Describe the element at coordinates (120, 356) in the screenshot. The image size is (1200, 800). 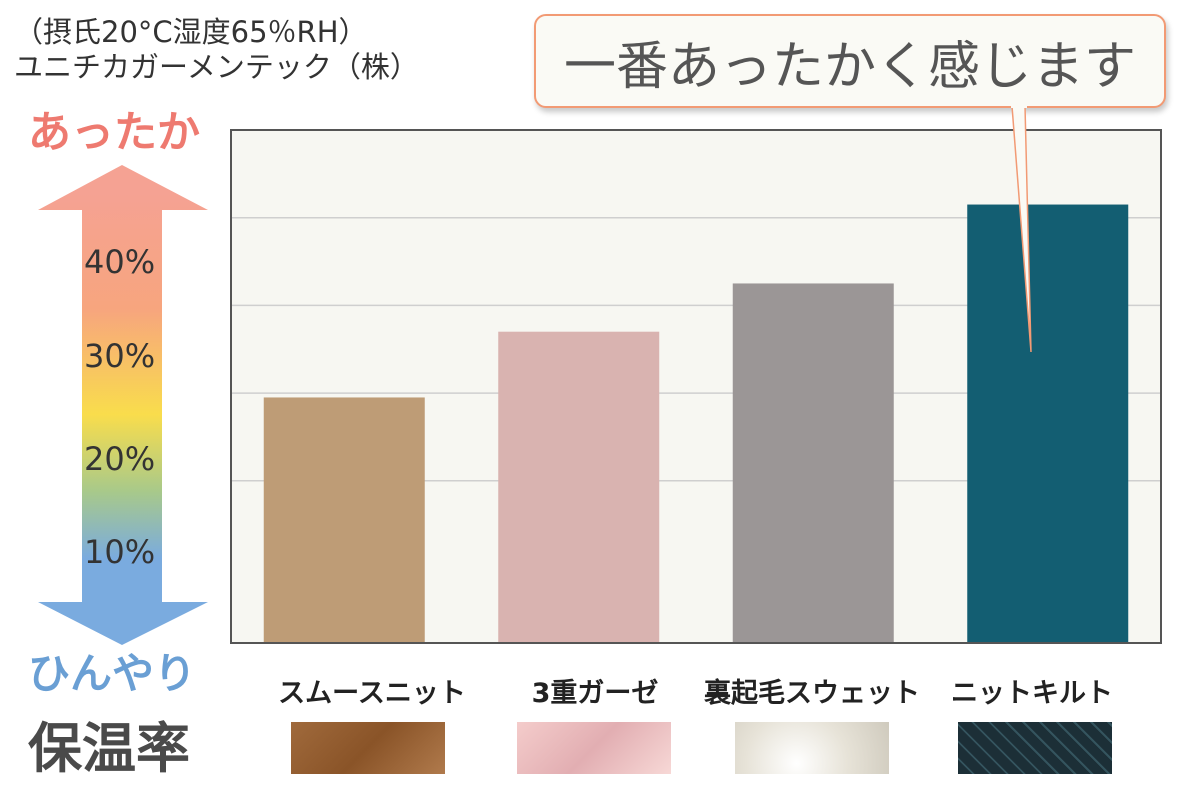
I see `y-tick-label-30: 30%` at that location.